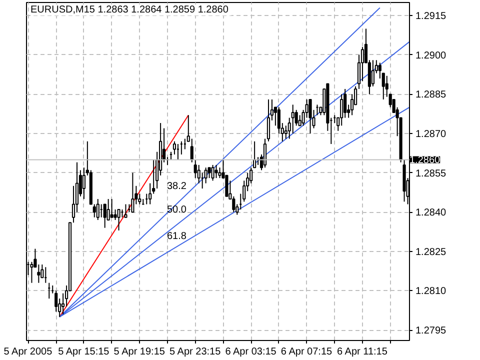 The height and width of the screenshot is (360, 480). What do you see at coordinates (84, 352) in the screenshot?
I see `x-tick-label: 5 Apr 15:15` at bounding box center [84, 352].